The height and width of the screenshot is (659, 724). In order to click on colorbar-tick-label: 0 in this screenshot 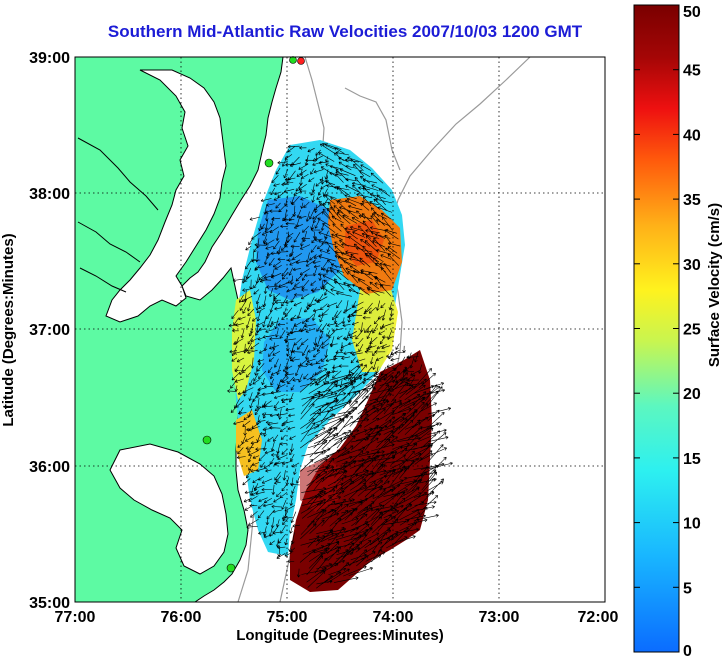, I will do `click(687, 651)`.